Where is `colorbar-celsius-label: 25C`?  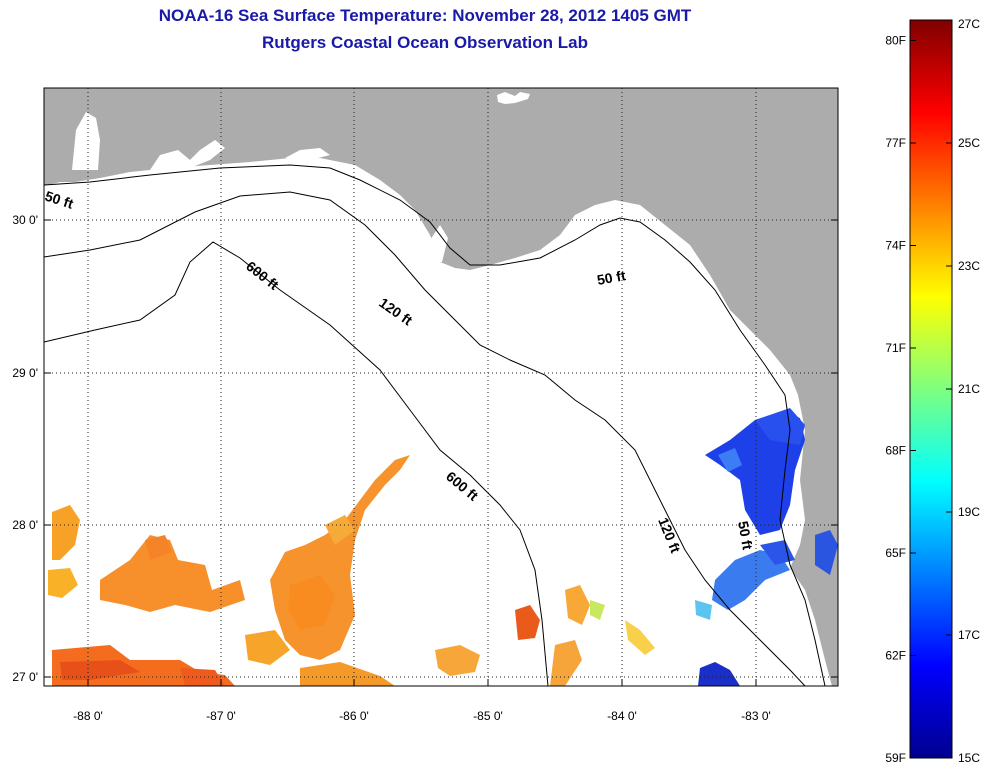 colorbar-celsius-label: 25C is located at coordinates (969, 143).